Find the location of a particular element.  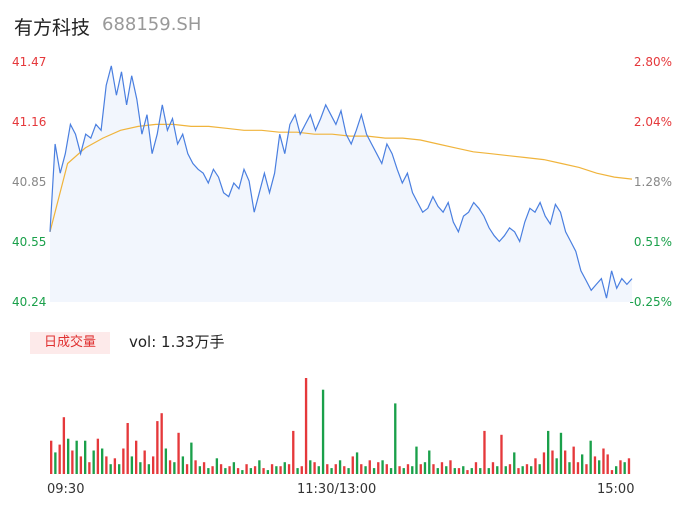

y-tick-left: 40.24 is located at coordinates (29, 302).